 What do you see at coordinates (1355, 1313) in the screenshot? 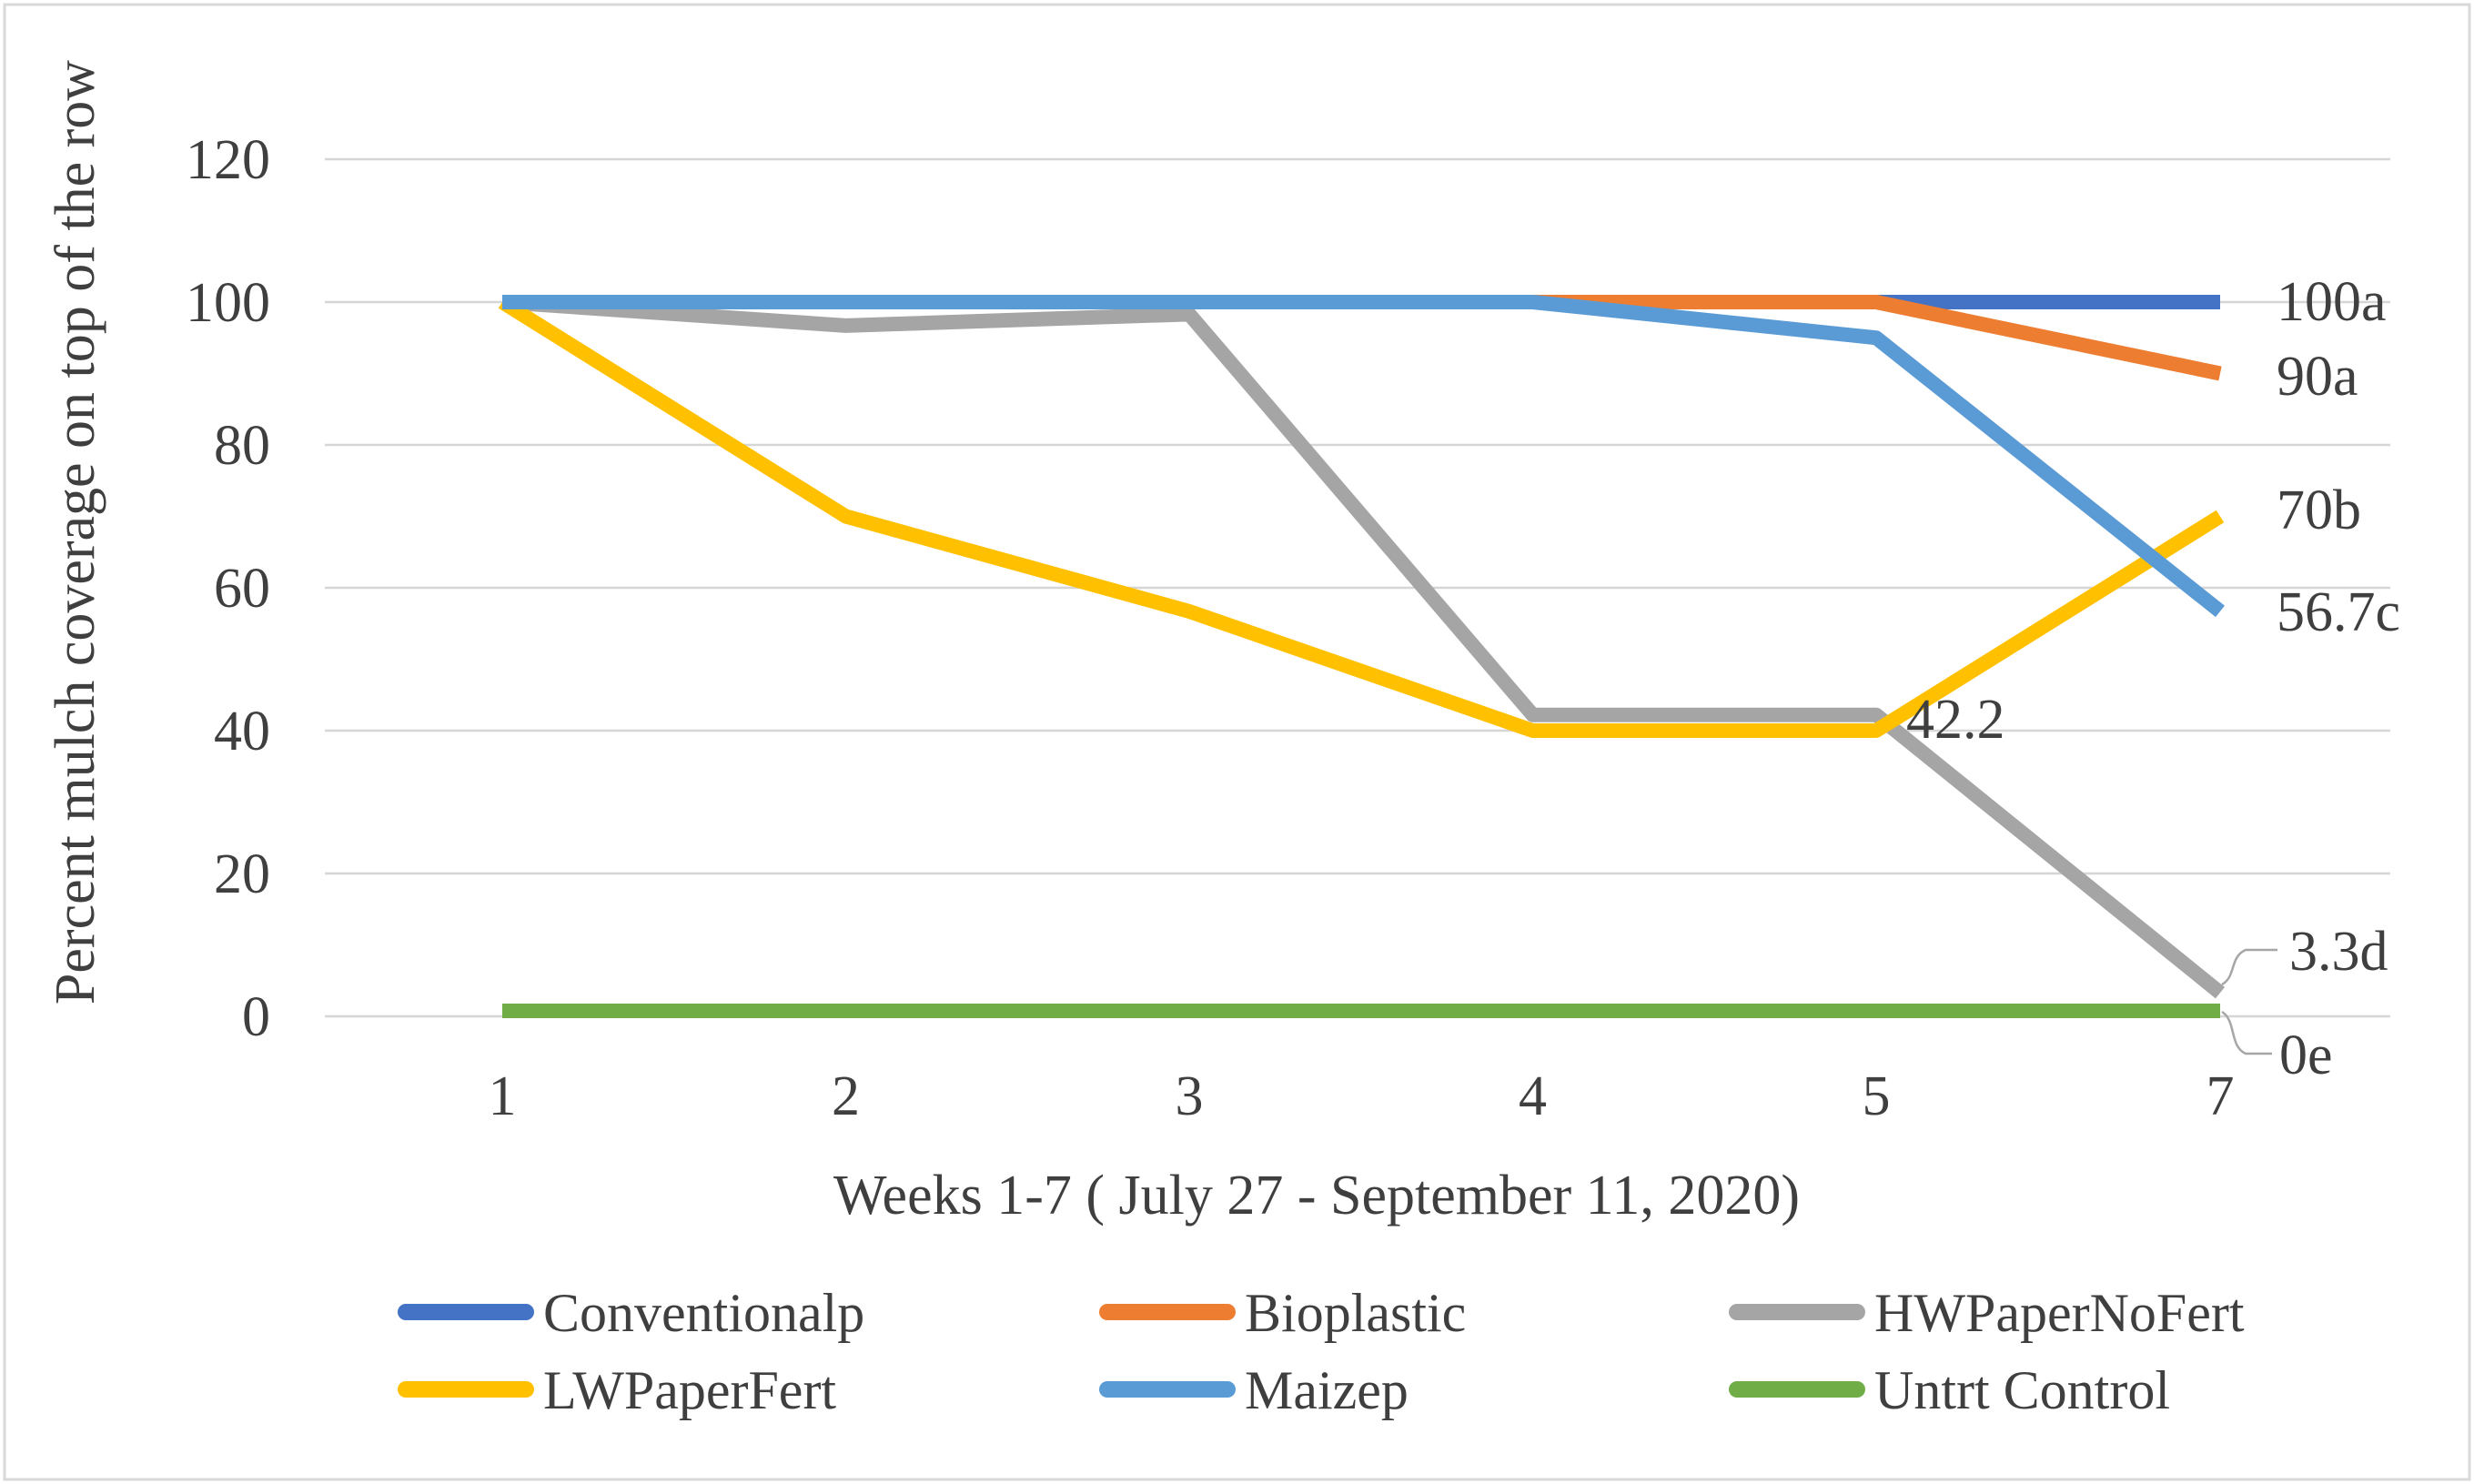
I see `legend-label-bioplastic: Bioplastic` at bounding box center [1355, 1313].